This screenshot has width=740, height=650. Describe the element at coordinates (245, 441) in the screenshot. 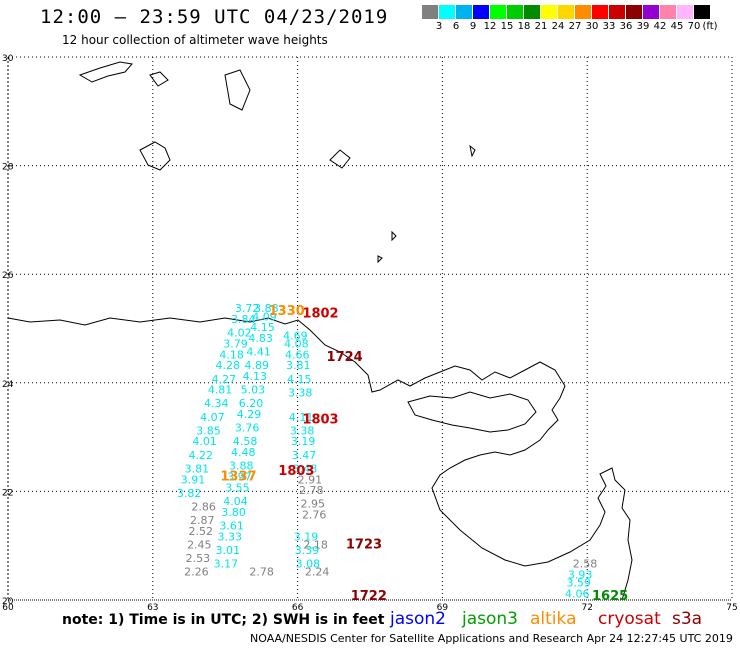

I see `wave-height-value: 4.58` at that location.